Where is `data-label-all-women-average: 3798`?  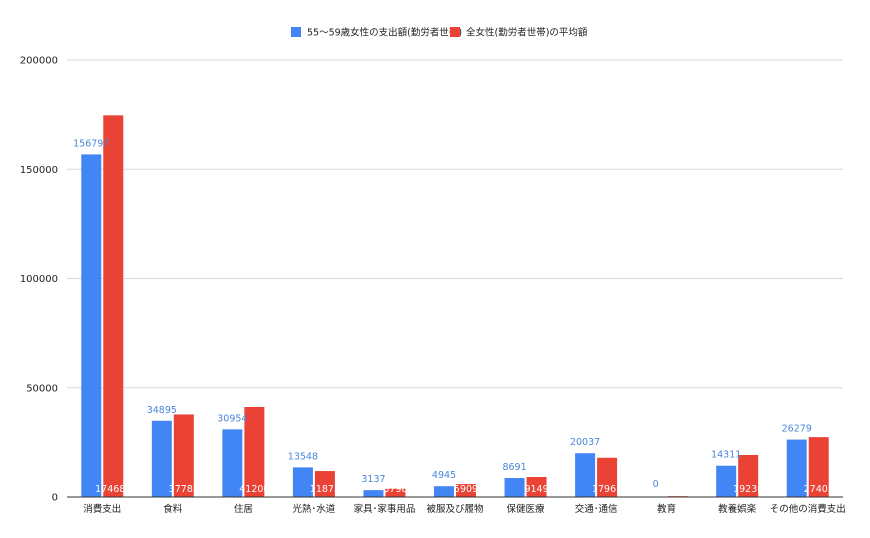
data-label-all-women-average: 3798 is located at coordinates (395, 489).